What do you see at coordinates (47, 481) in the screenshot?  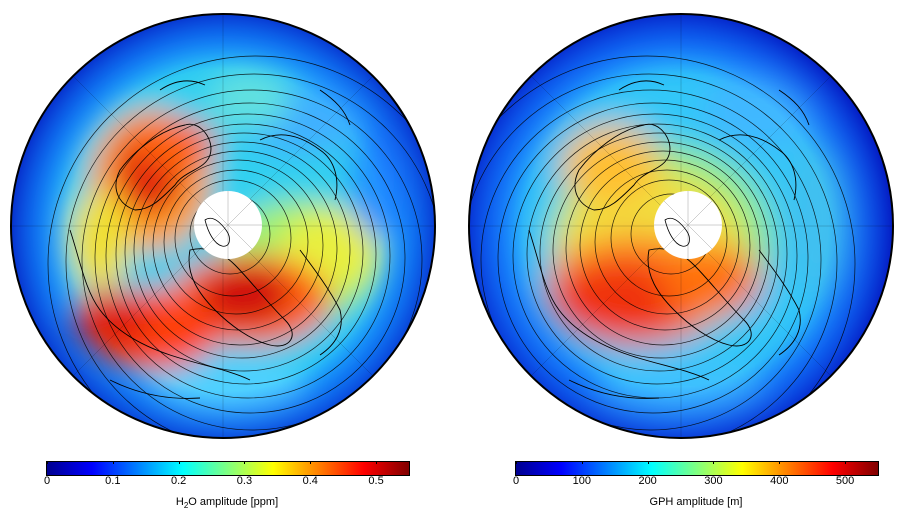 I see `h2o-tick-label: 0` at bounding box center [47, 481].